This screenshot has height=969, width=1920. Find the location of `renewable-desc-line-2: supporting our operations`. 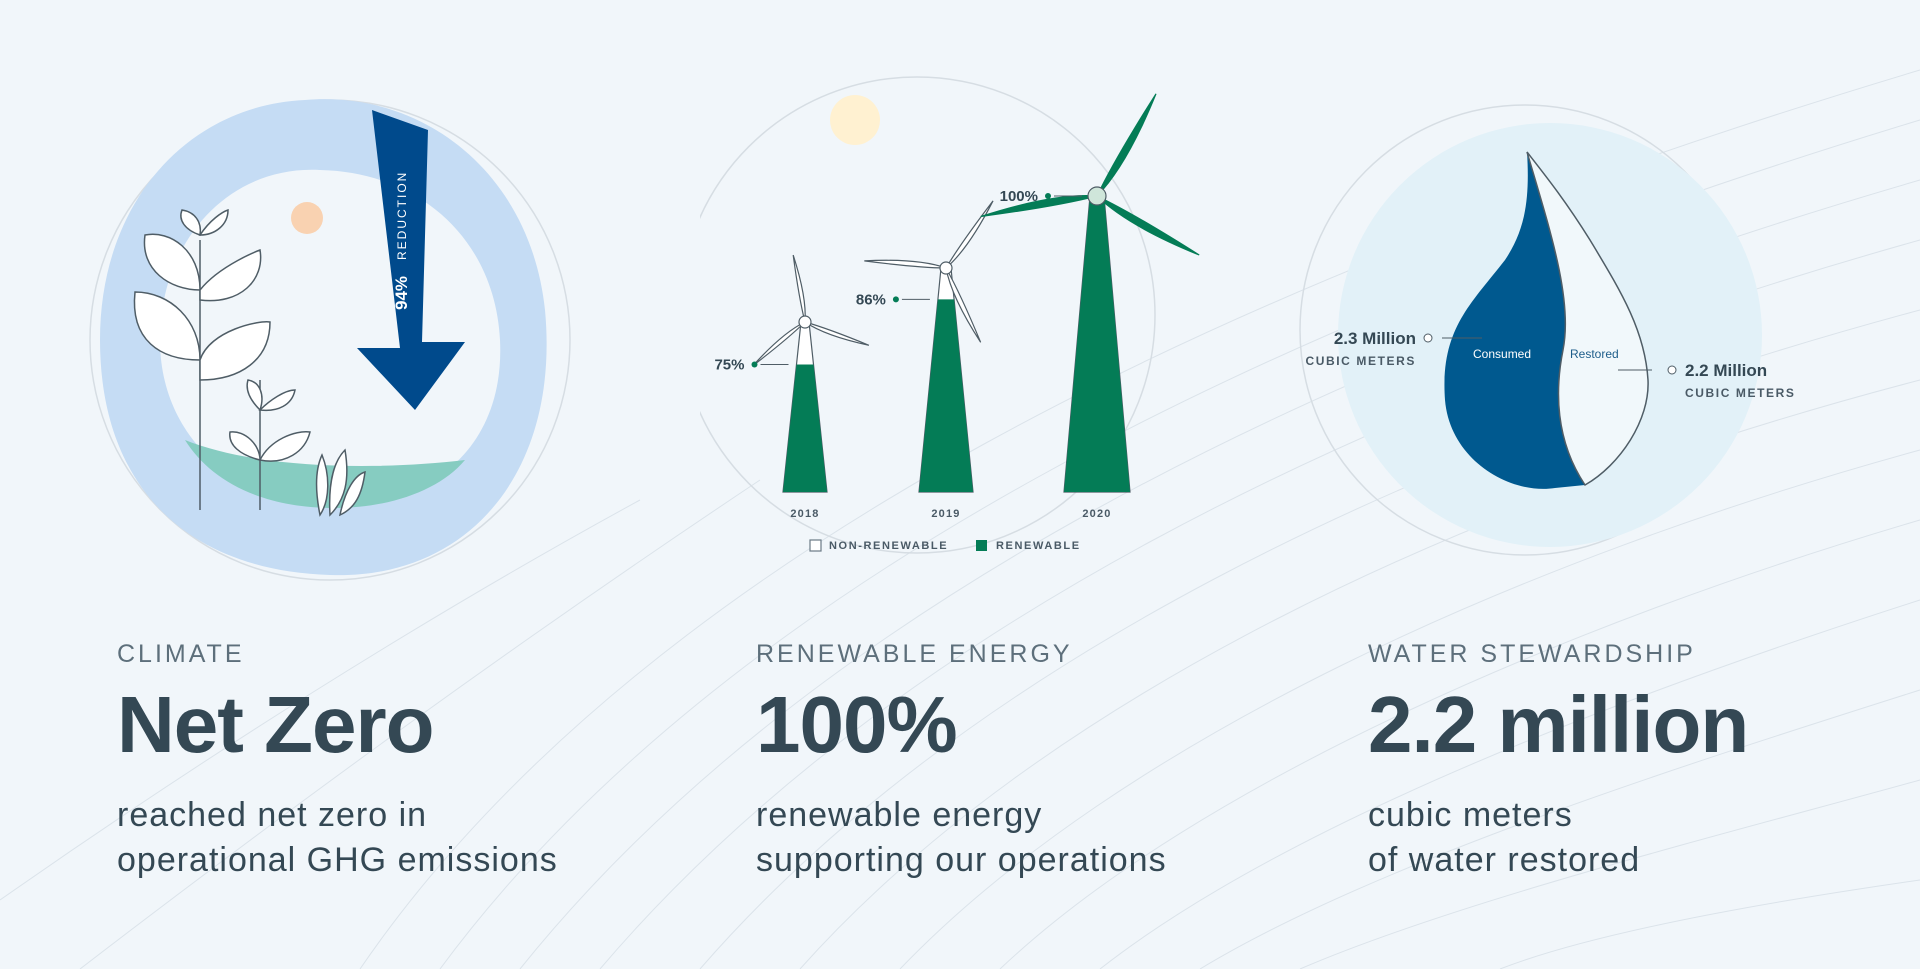

renewable-desc-line-2: supporting our operations is located at coordinates (961, 859).